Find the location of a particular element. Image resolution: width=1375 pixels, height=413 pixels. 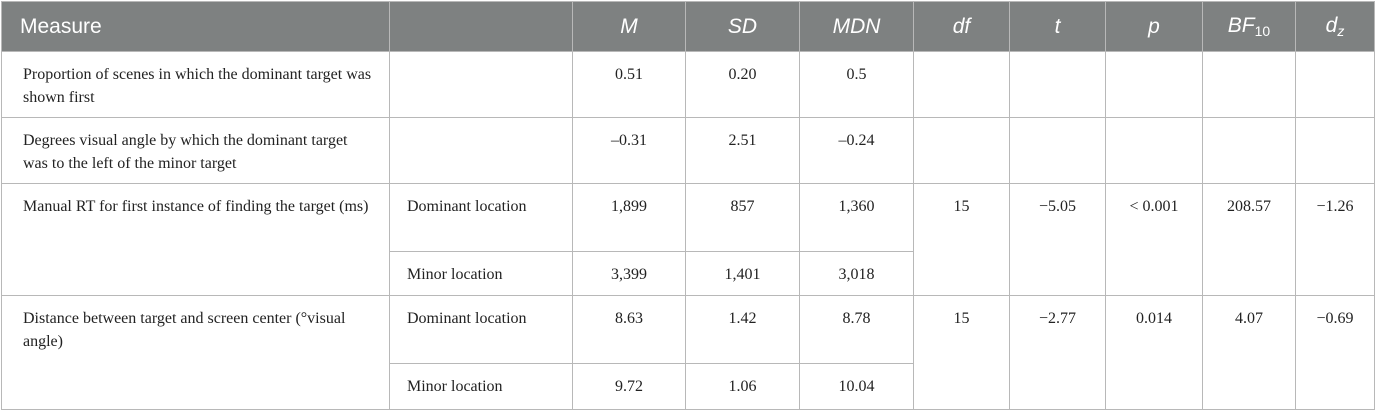

header-bf-main: BF is located at coordinates (1241, 25).